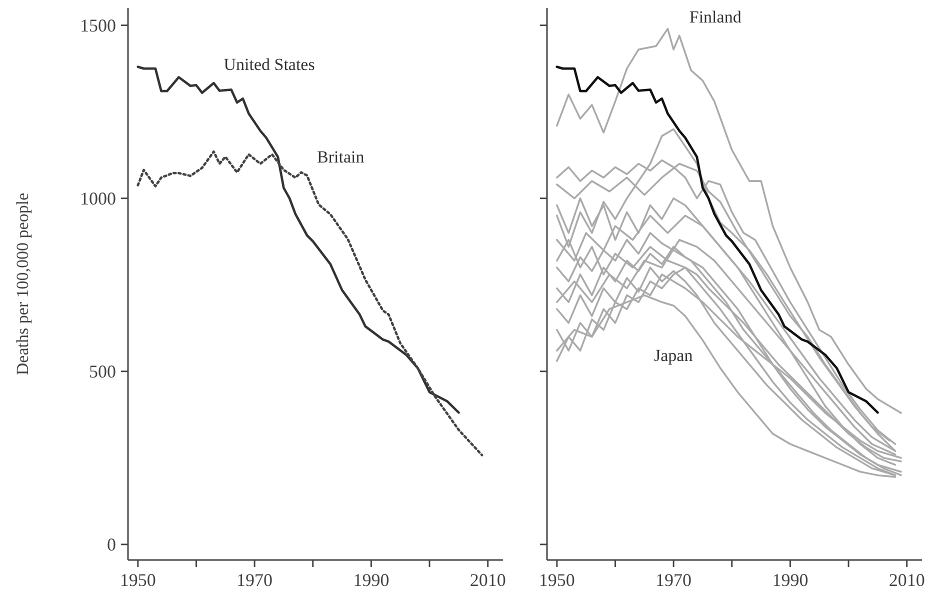 This screenshot has width=936, height=600. I want to click on y-tick-label: 500, so click(102, 372).